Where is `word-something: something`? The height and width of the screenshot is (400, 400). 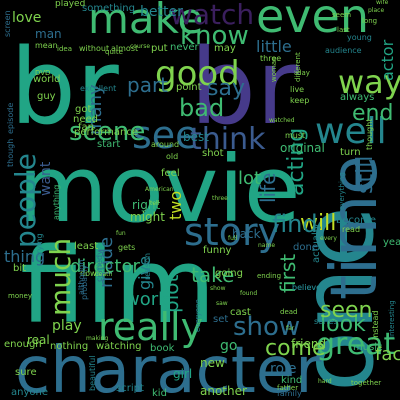
word-something: something is located at coordinates (108, 8).